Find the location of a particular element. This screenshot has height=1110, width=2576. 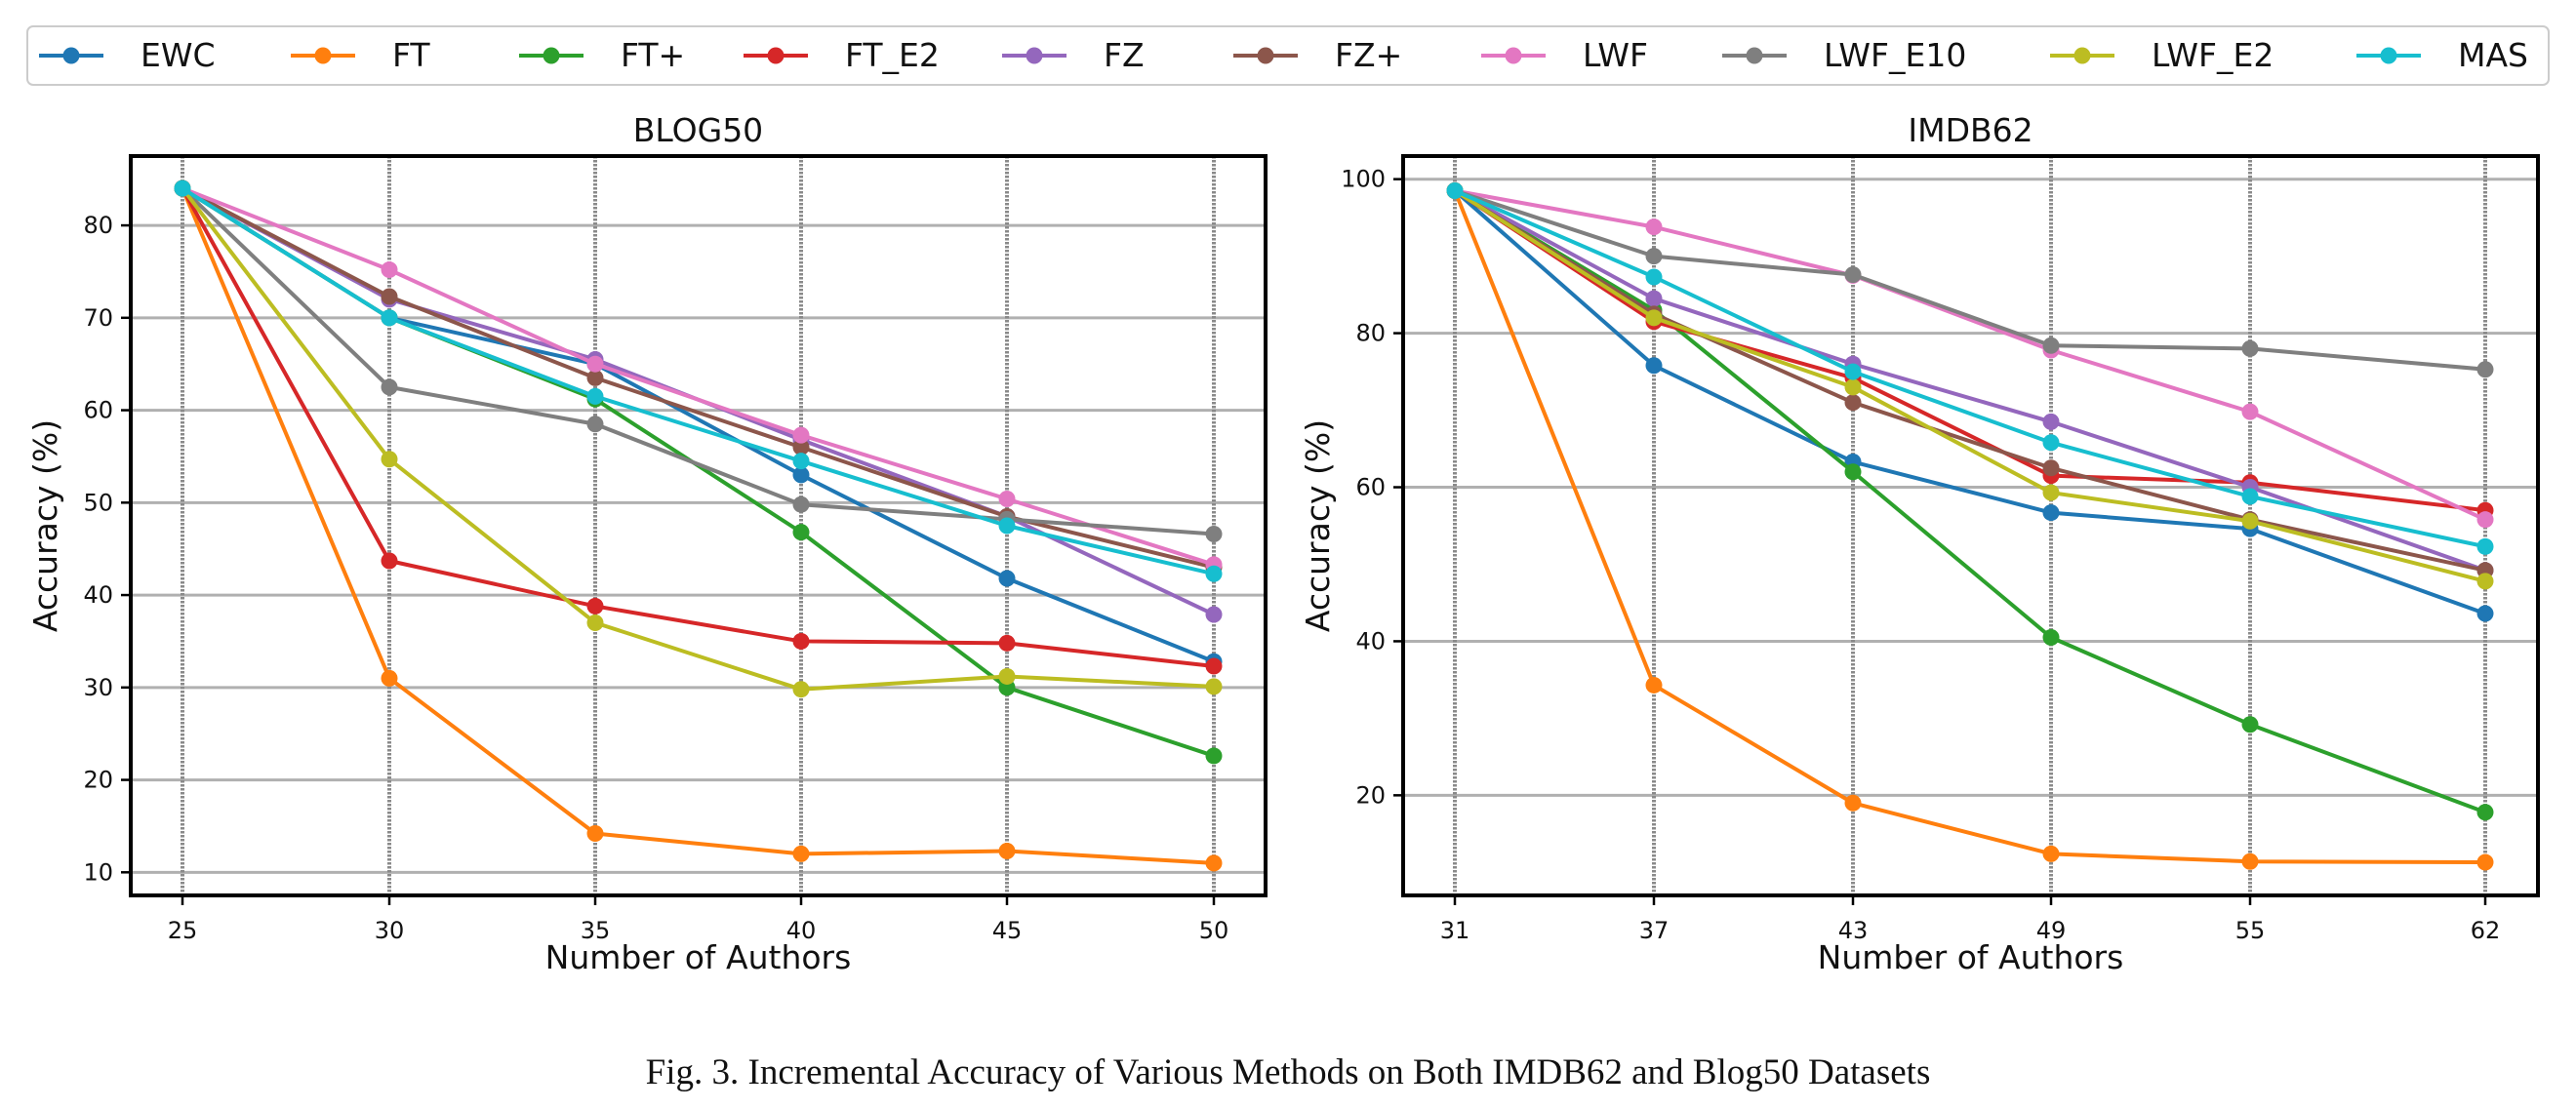

legend-item-lwf-e2: LWF_E2 is located at coordinates (2162, 55).